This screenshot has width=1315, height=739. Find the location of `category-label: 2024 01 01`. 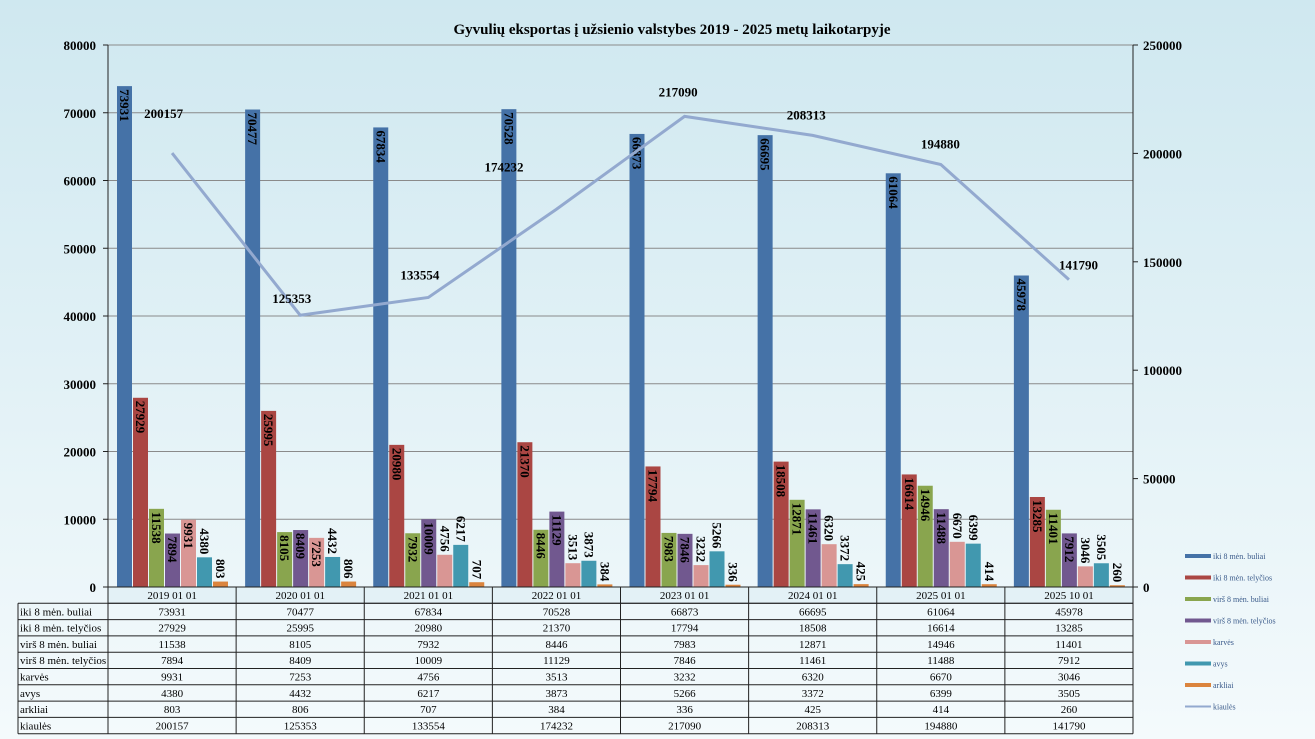

category-label: 2024 01 01 is located at coordinates (813, 596).